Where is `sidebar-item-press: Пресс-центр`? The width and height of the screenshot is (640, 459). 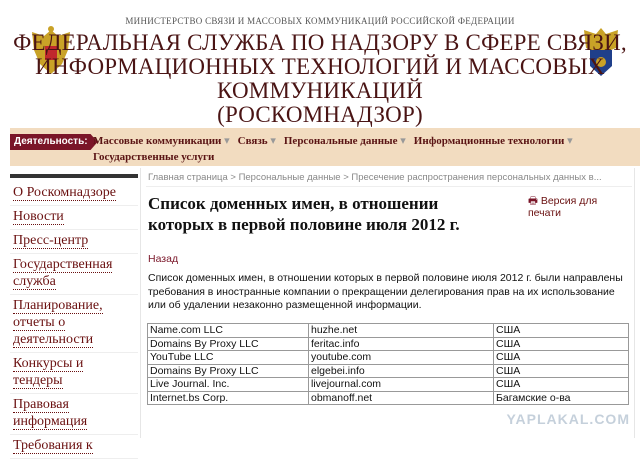 sidebar-item-press: Пресс-центр is located at coordinates (74, 242).